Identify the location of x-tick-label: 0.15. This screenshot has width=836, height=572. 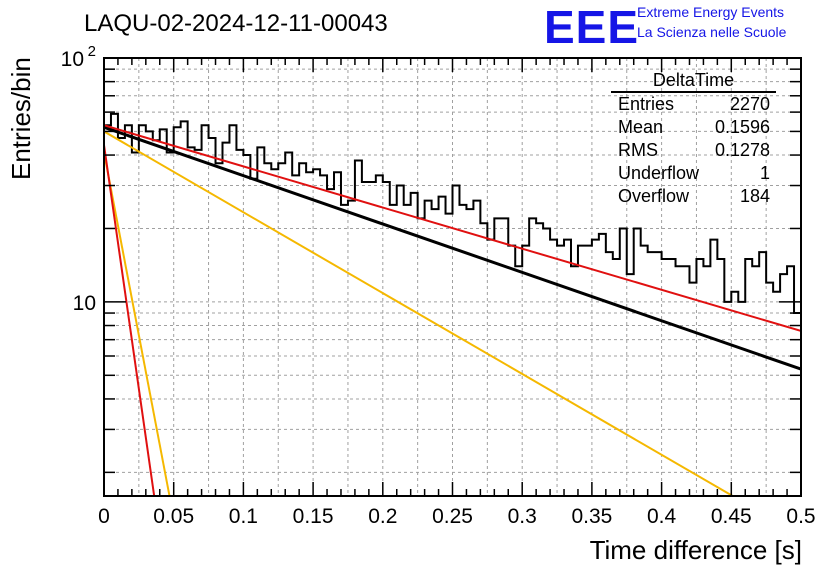
(313, 516).